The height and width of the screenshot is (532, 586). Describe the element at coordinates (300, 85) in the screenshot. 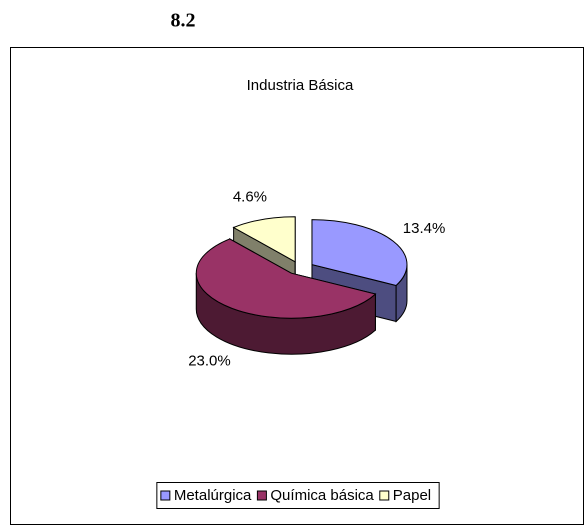

I see `chart-title: Industria Básica` at that location.